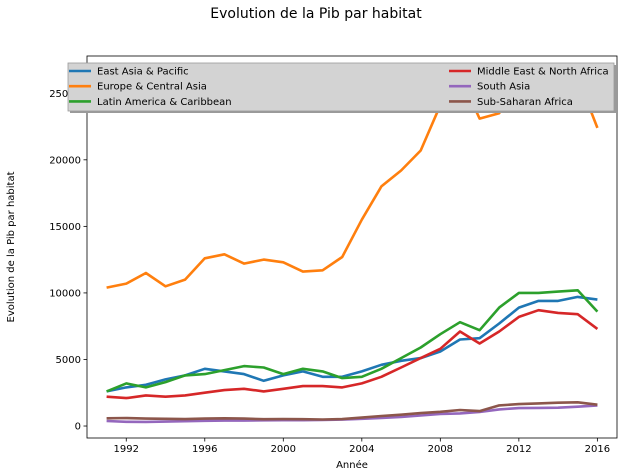 The image size is (625, 476). What do you see at coordinates (65, 160) in the screenshot?
I see `y-tick-label: 20000` at bounding box center [65, 160].